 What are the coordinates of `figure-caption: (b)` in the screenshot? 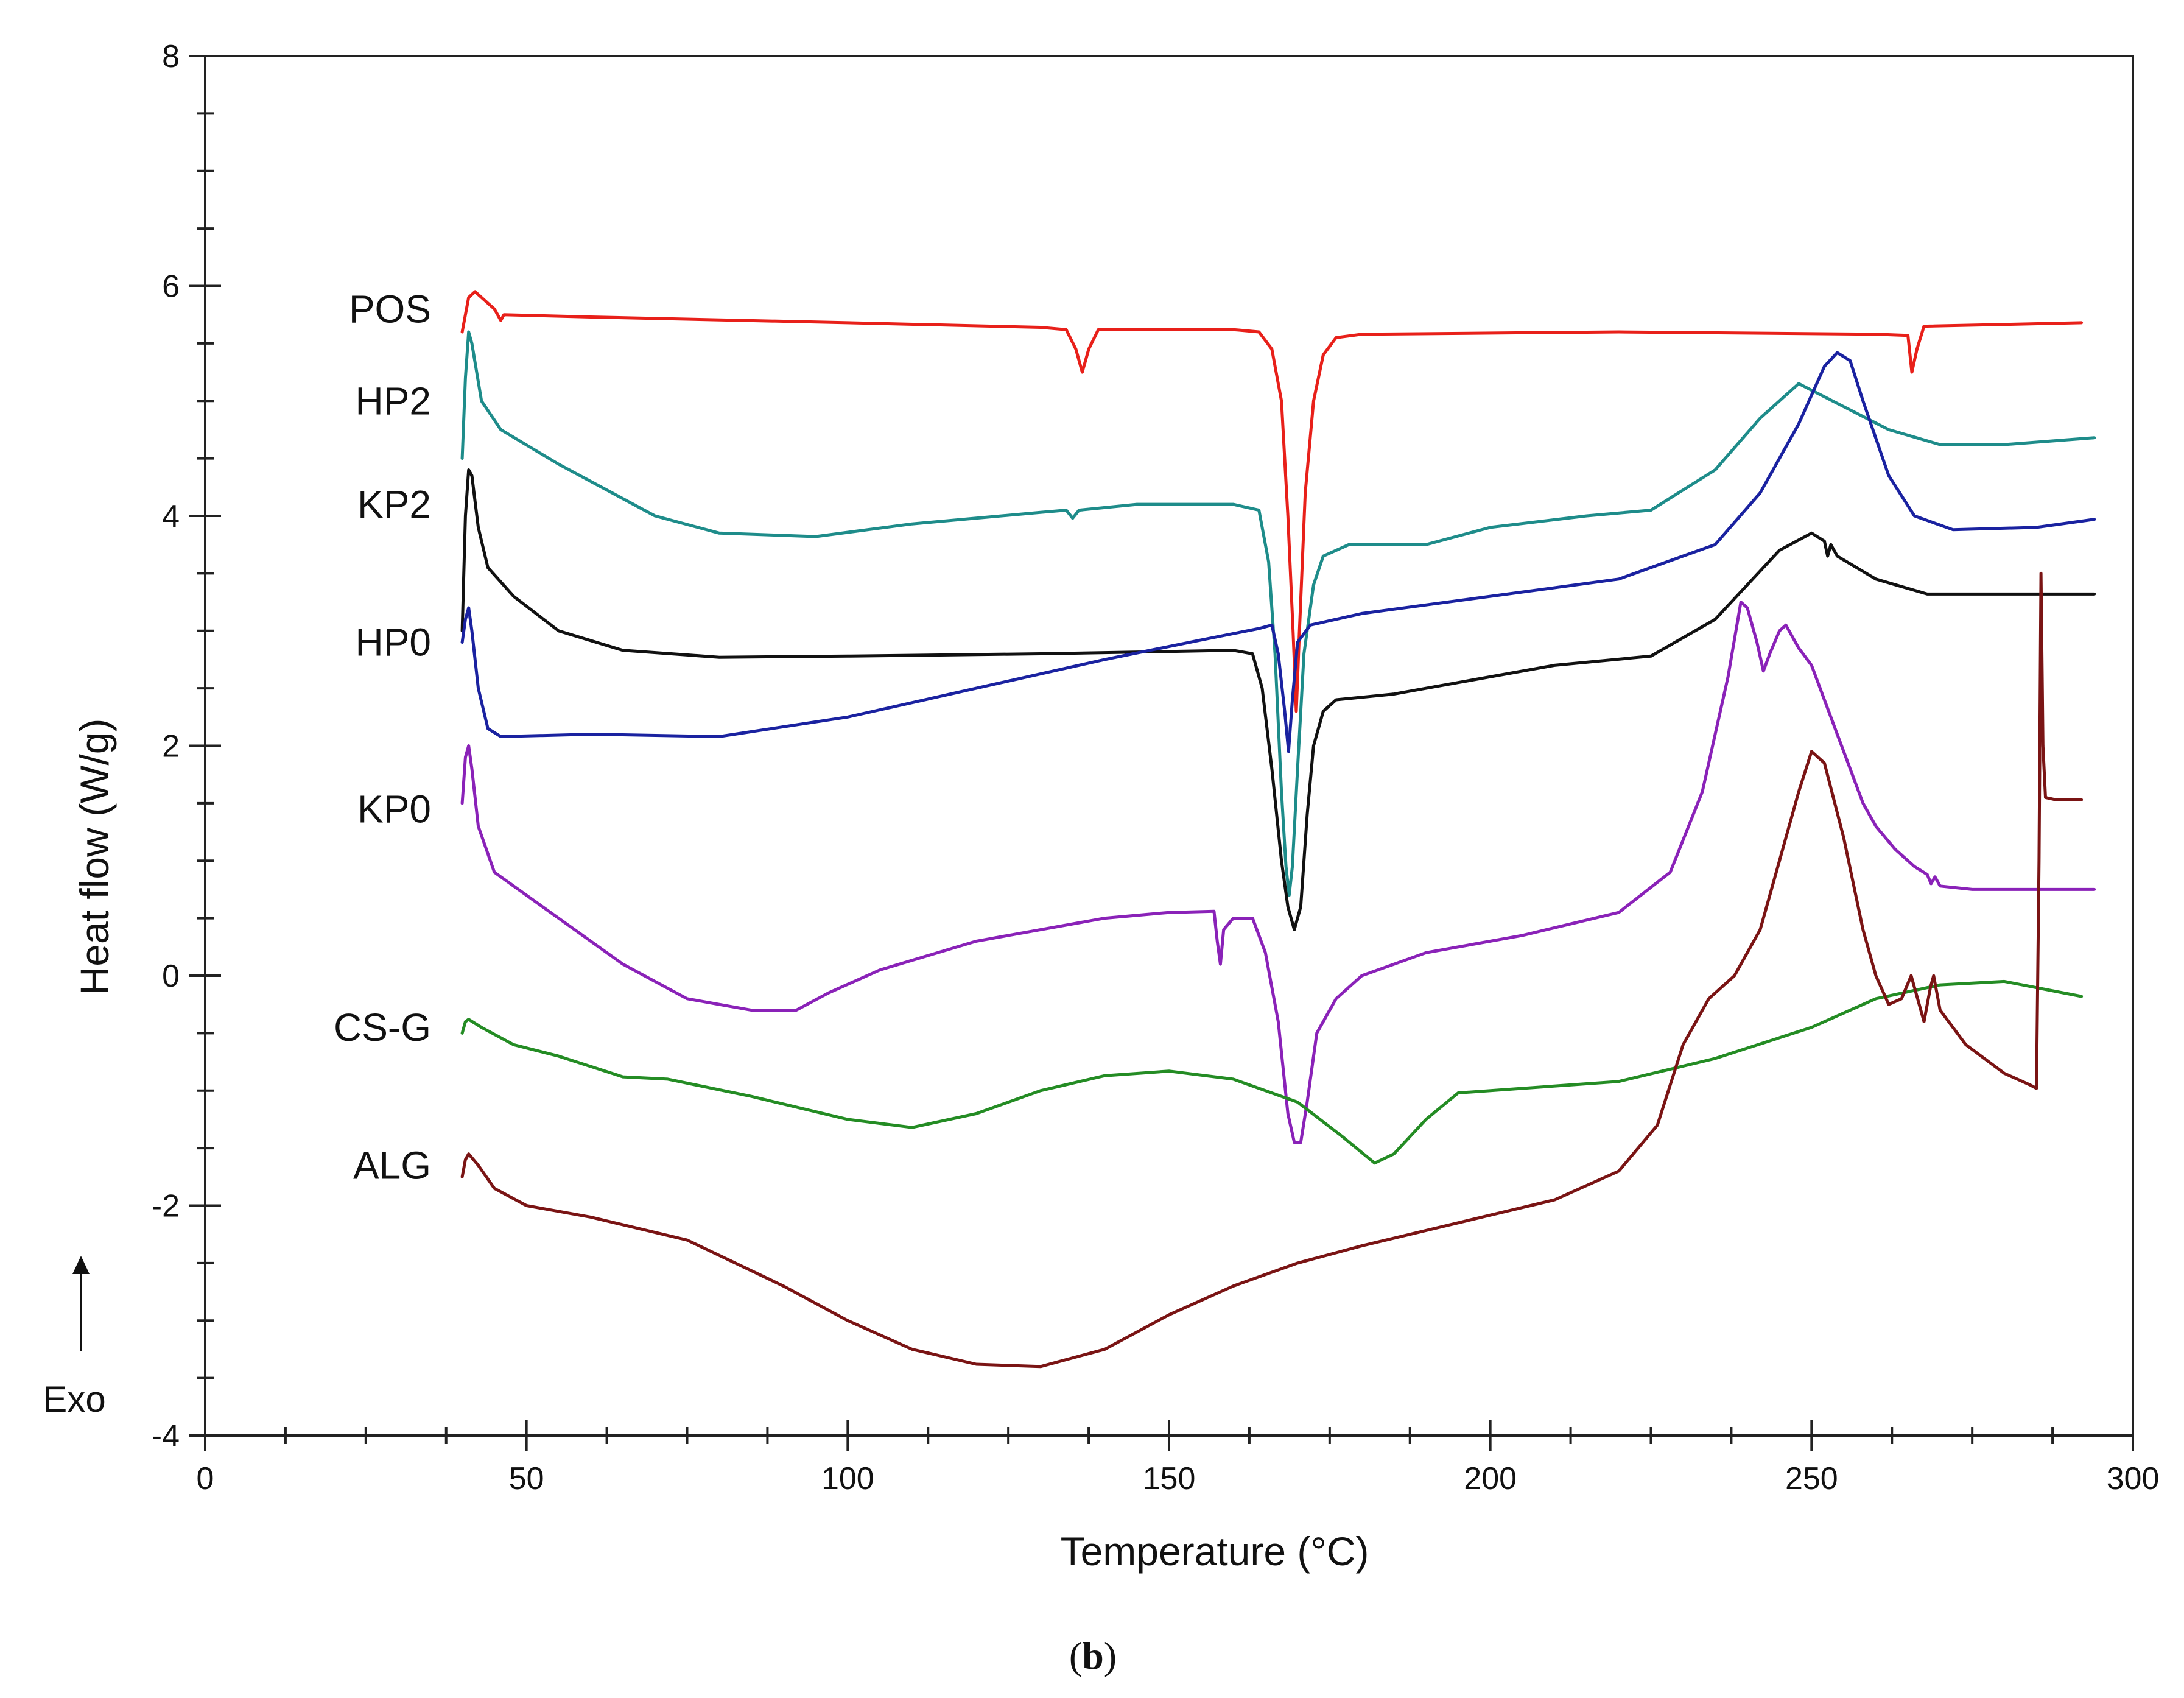 It's located at (1093, 1655).